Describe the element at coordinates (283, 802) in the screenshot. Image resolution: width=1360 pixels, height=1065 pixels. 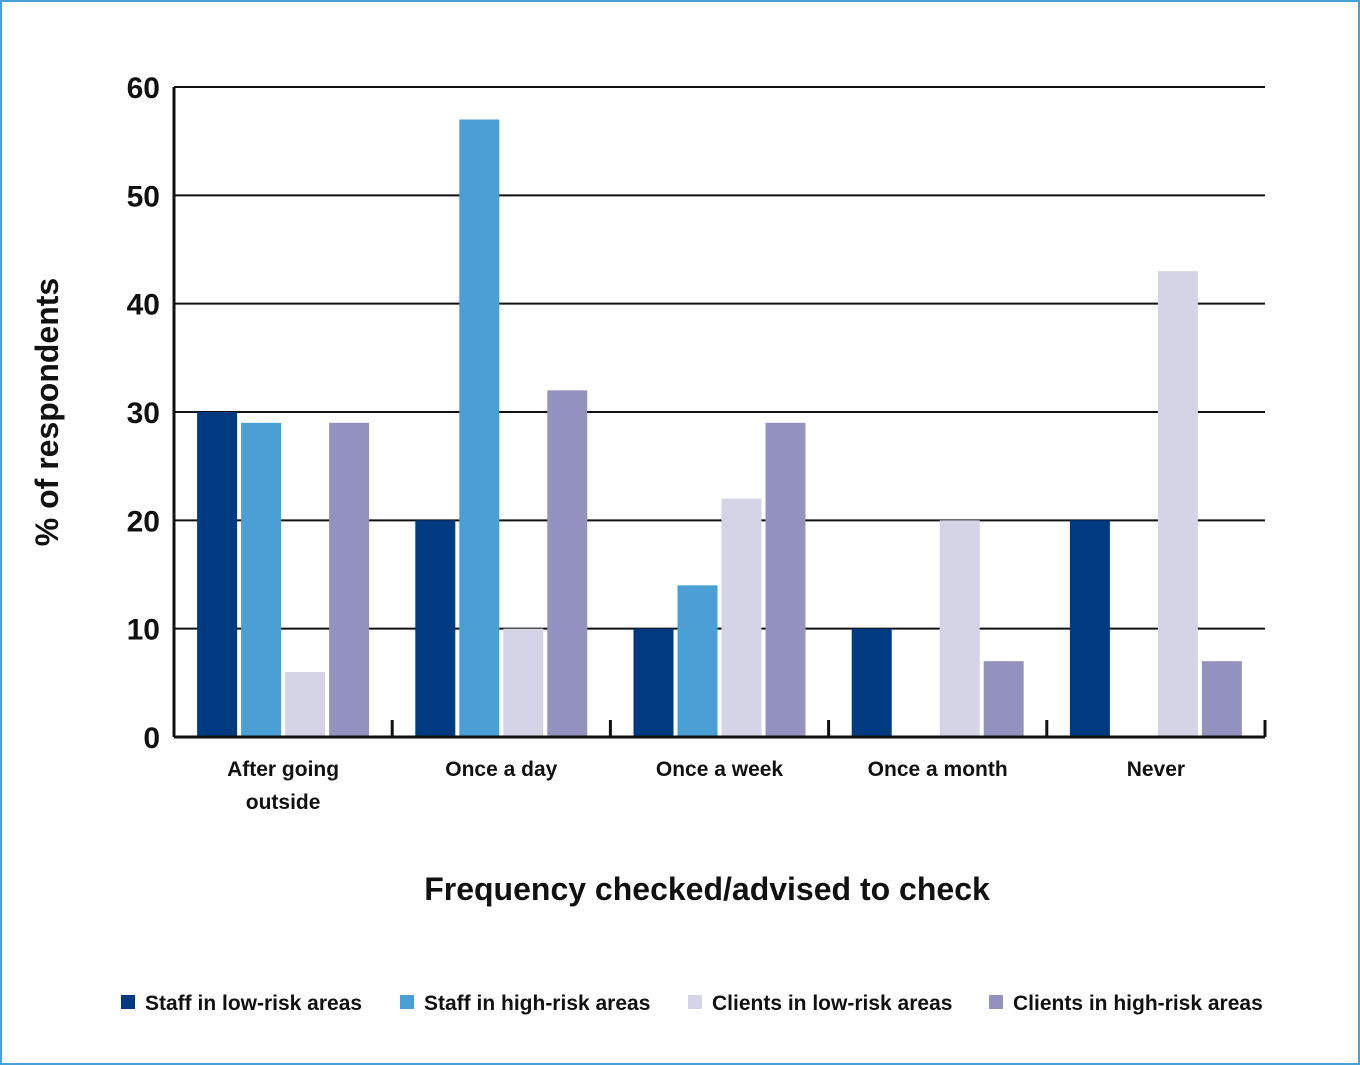
I see `x-tick-label: outside` at that location.